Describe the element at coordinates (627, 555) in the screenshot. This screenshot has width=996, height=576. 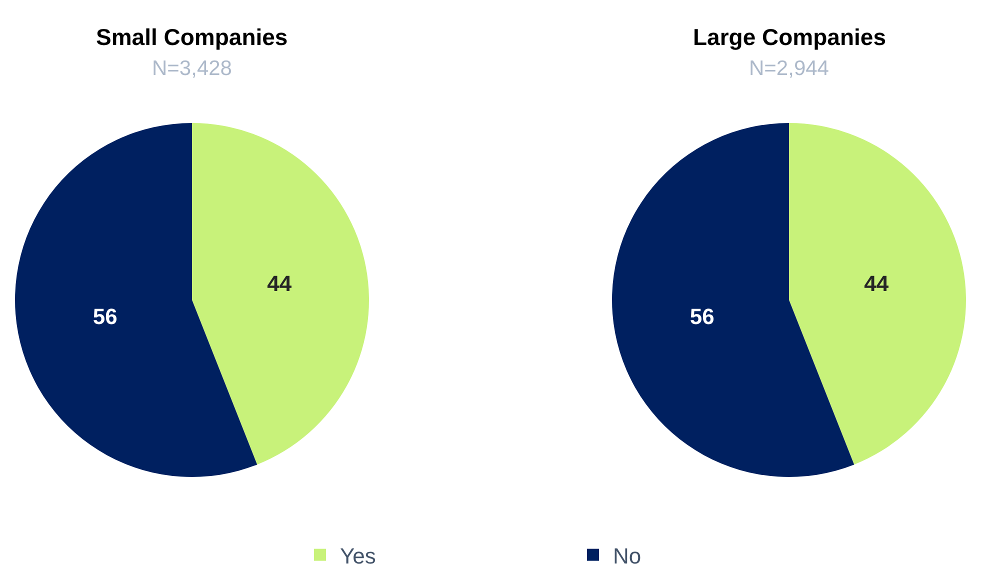
I see `legend-label: No` at that location.